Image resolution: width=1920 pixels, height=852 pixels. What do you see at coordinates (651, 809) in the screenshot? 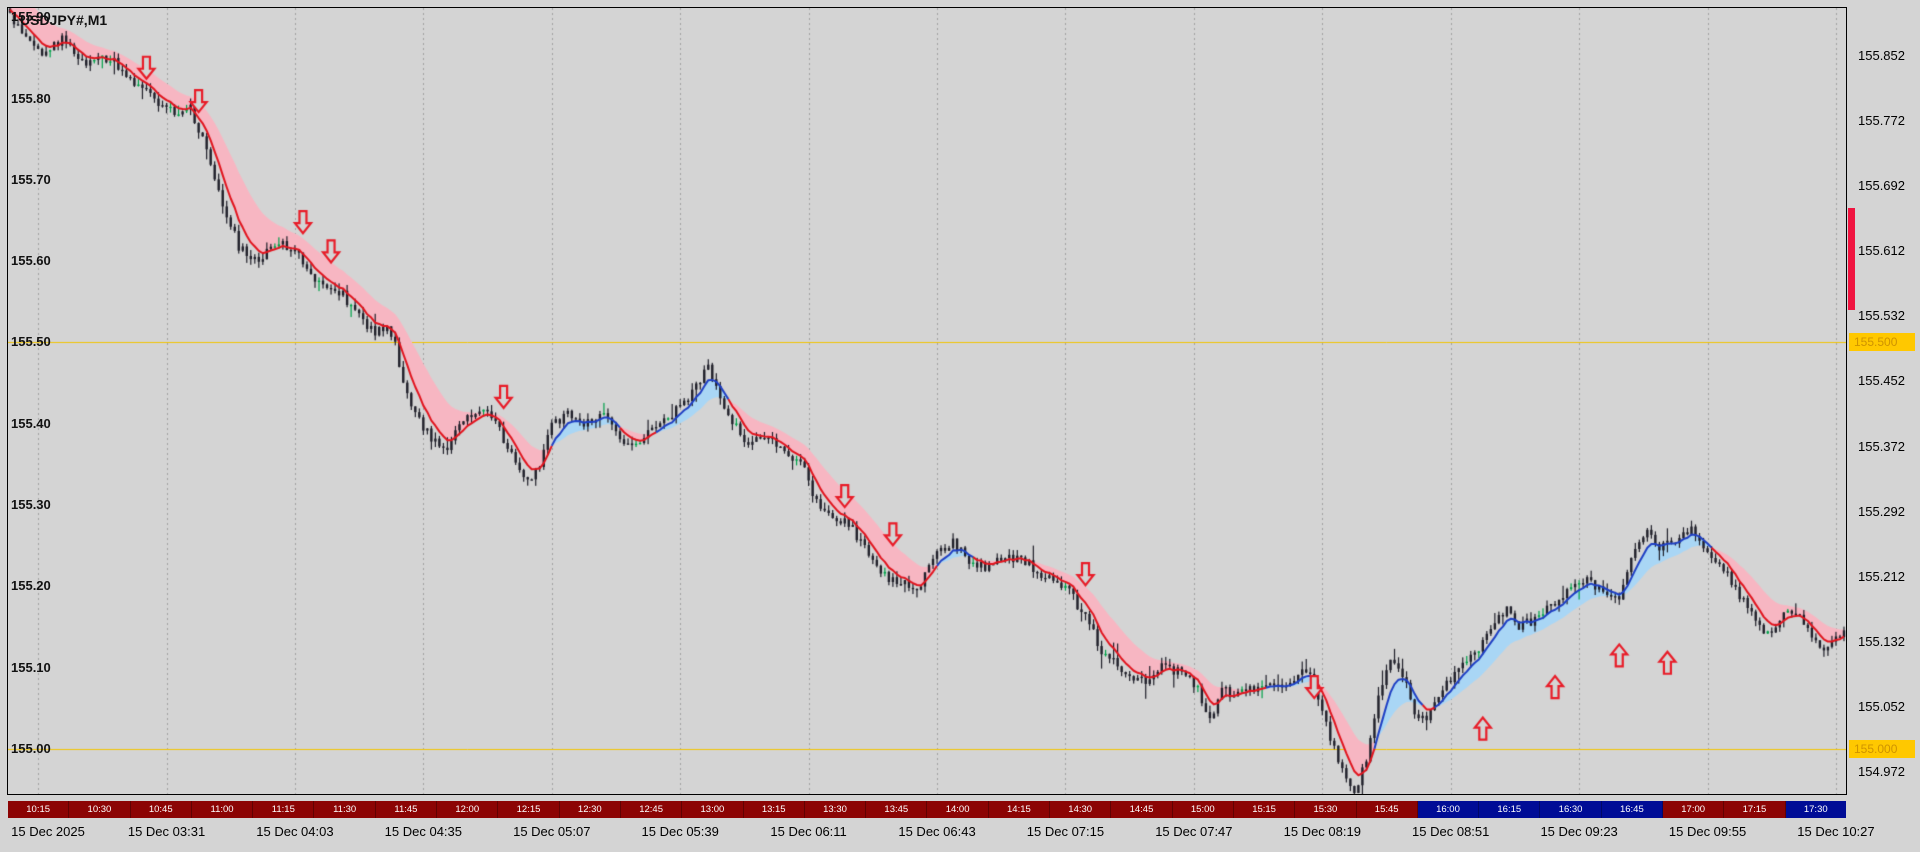
I see `session-cell: 12:45` at bounding box center [651, 809].